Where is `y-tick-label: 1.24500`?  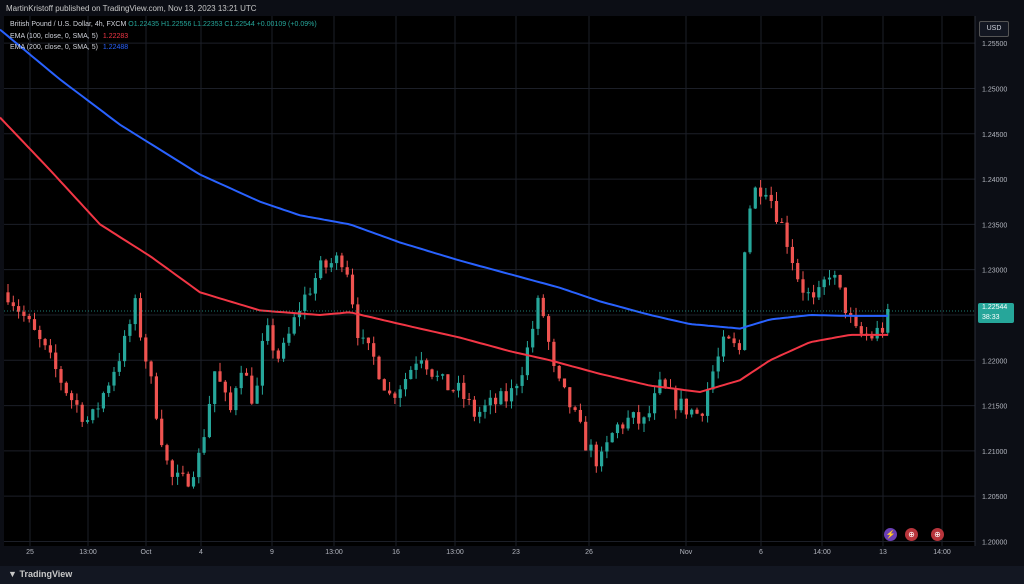 y-tick-label: 1.24500 is located at coordinates (994, 135).